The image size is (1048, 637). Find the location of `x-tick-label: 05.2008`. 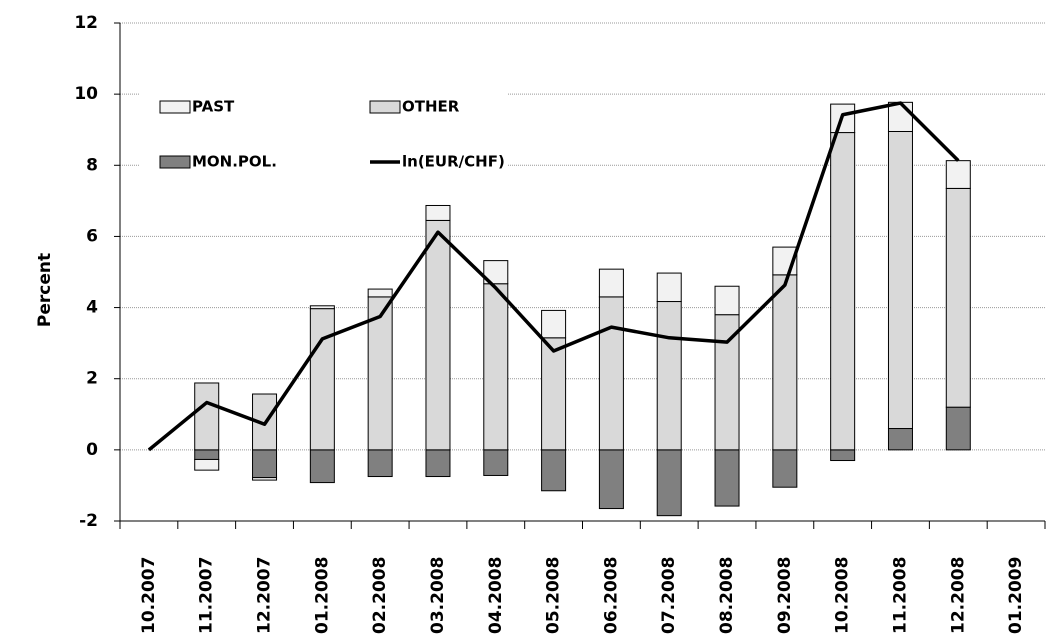

x-tick-label: 05.2008 is located at coordinates (554, 595).